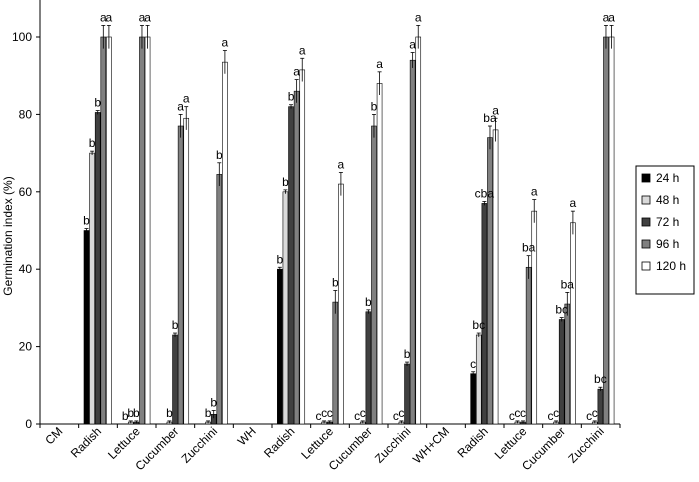 The height and width of the screenshot is (482, 699). What do you see at coordinates (22, 37) in the screenshot?
I see `y-tick-label: 100` at bounding box center [22, 37].